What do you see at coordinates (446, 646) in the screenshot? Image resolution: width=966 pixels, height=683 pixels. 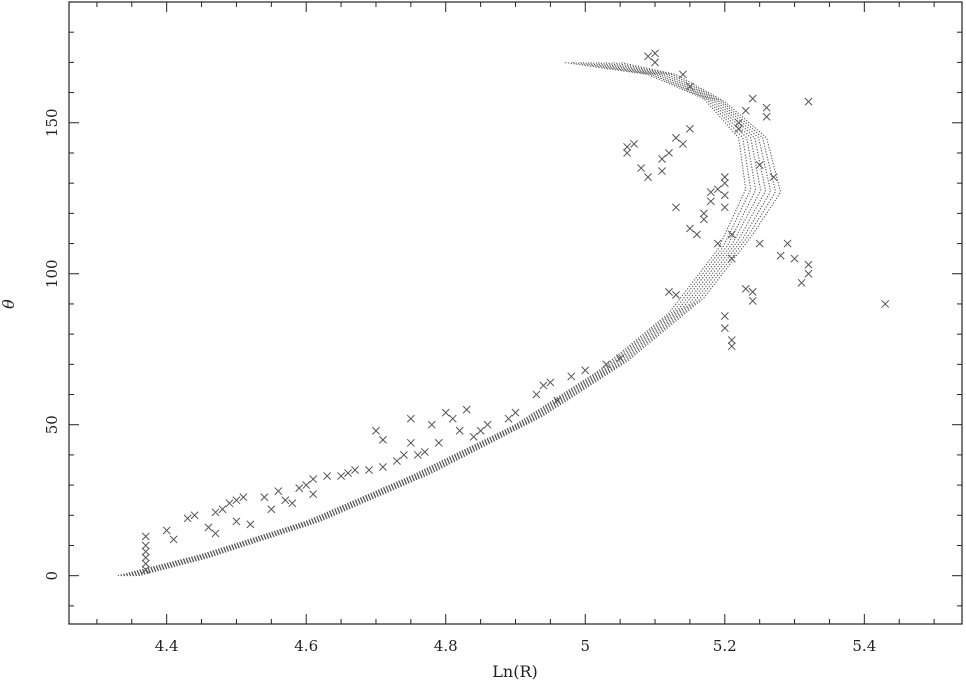 I see `x-tick-label: 4.8` at bounding box center [446, 646].